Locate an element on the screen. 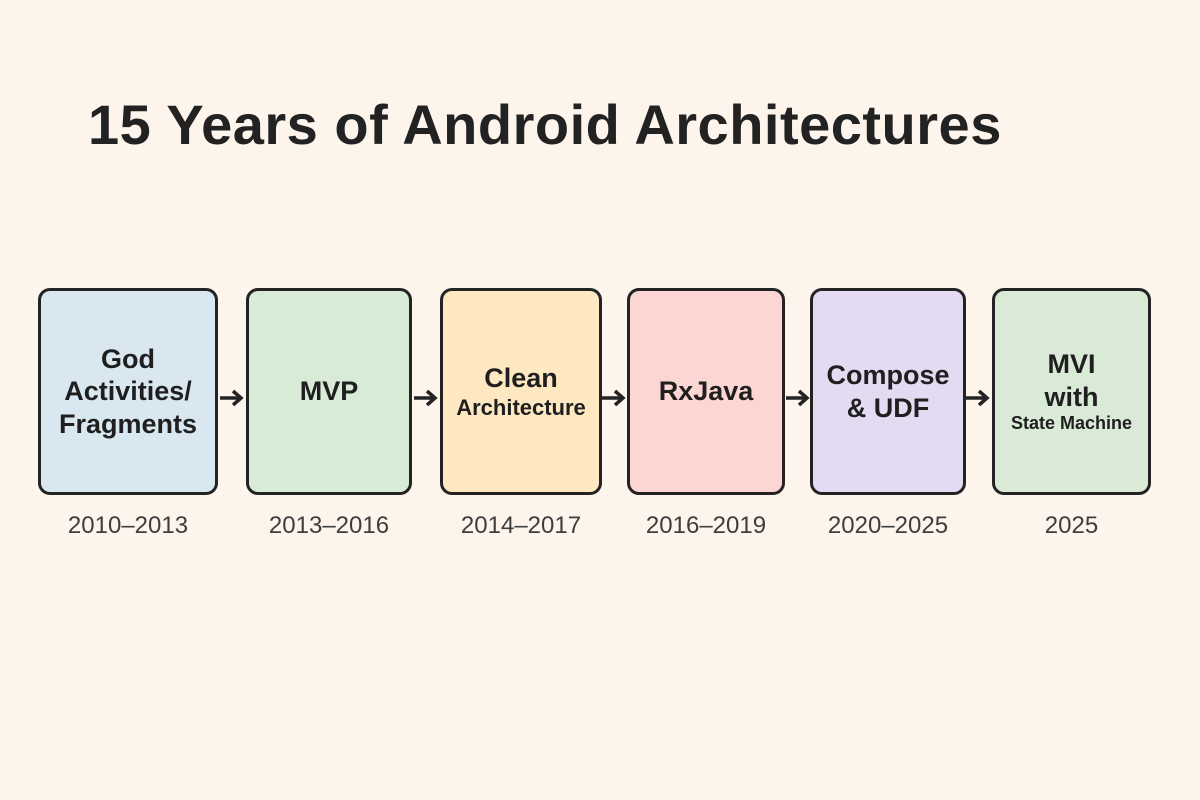 This screenshot has height=800, width=1200. stage-label-line: Fragments is located at coordinates (128, 423).